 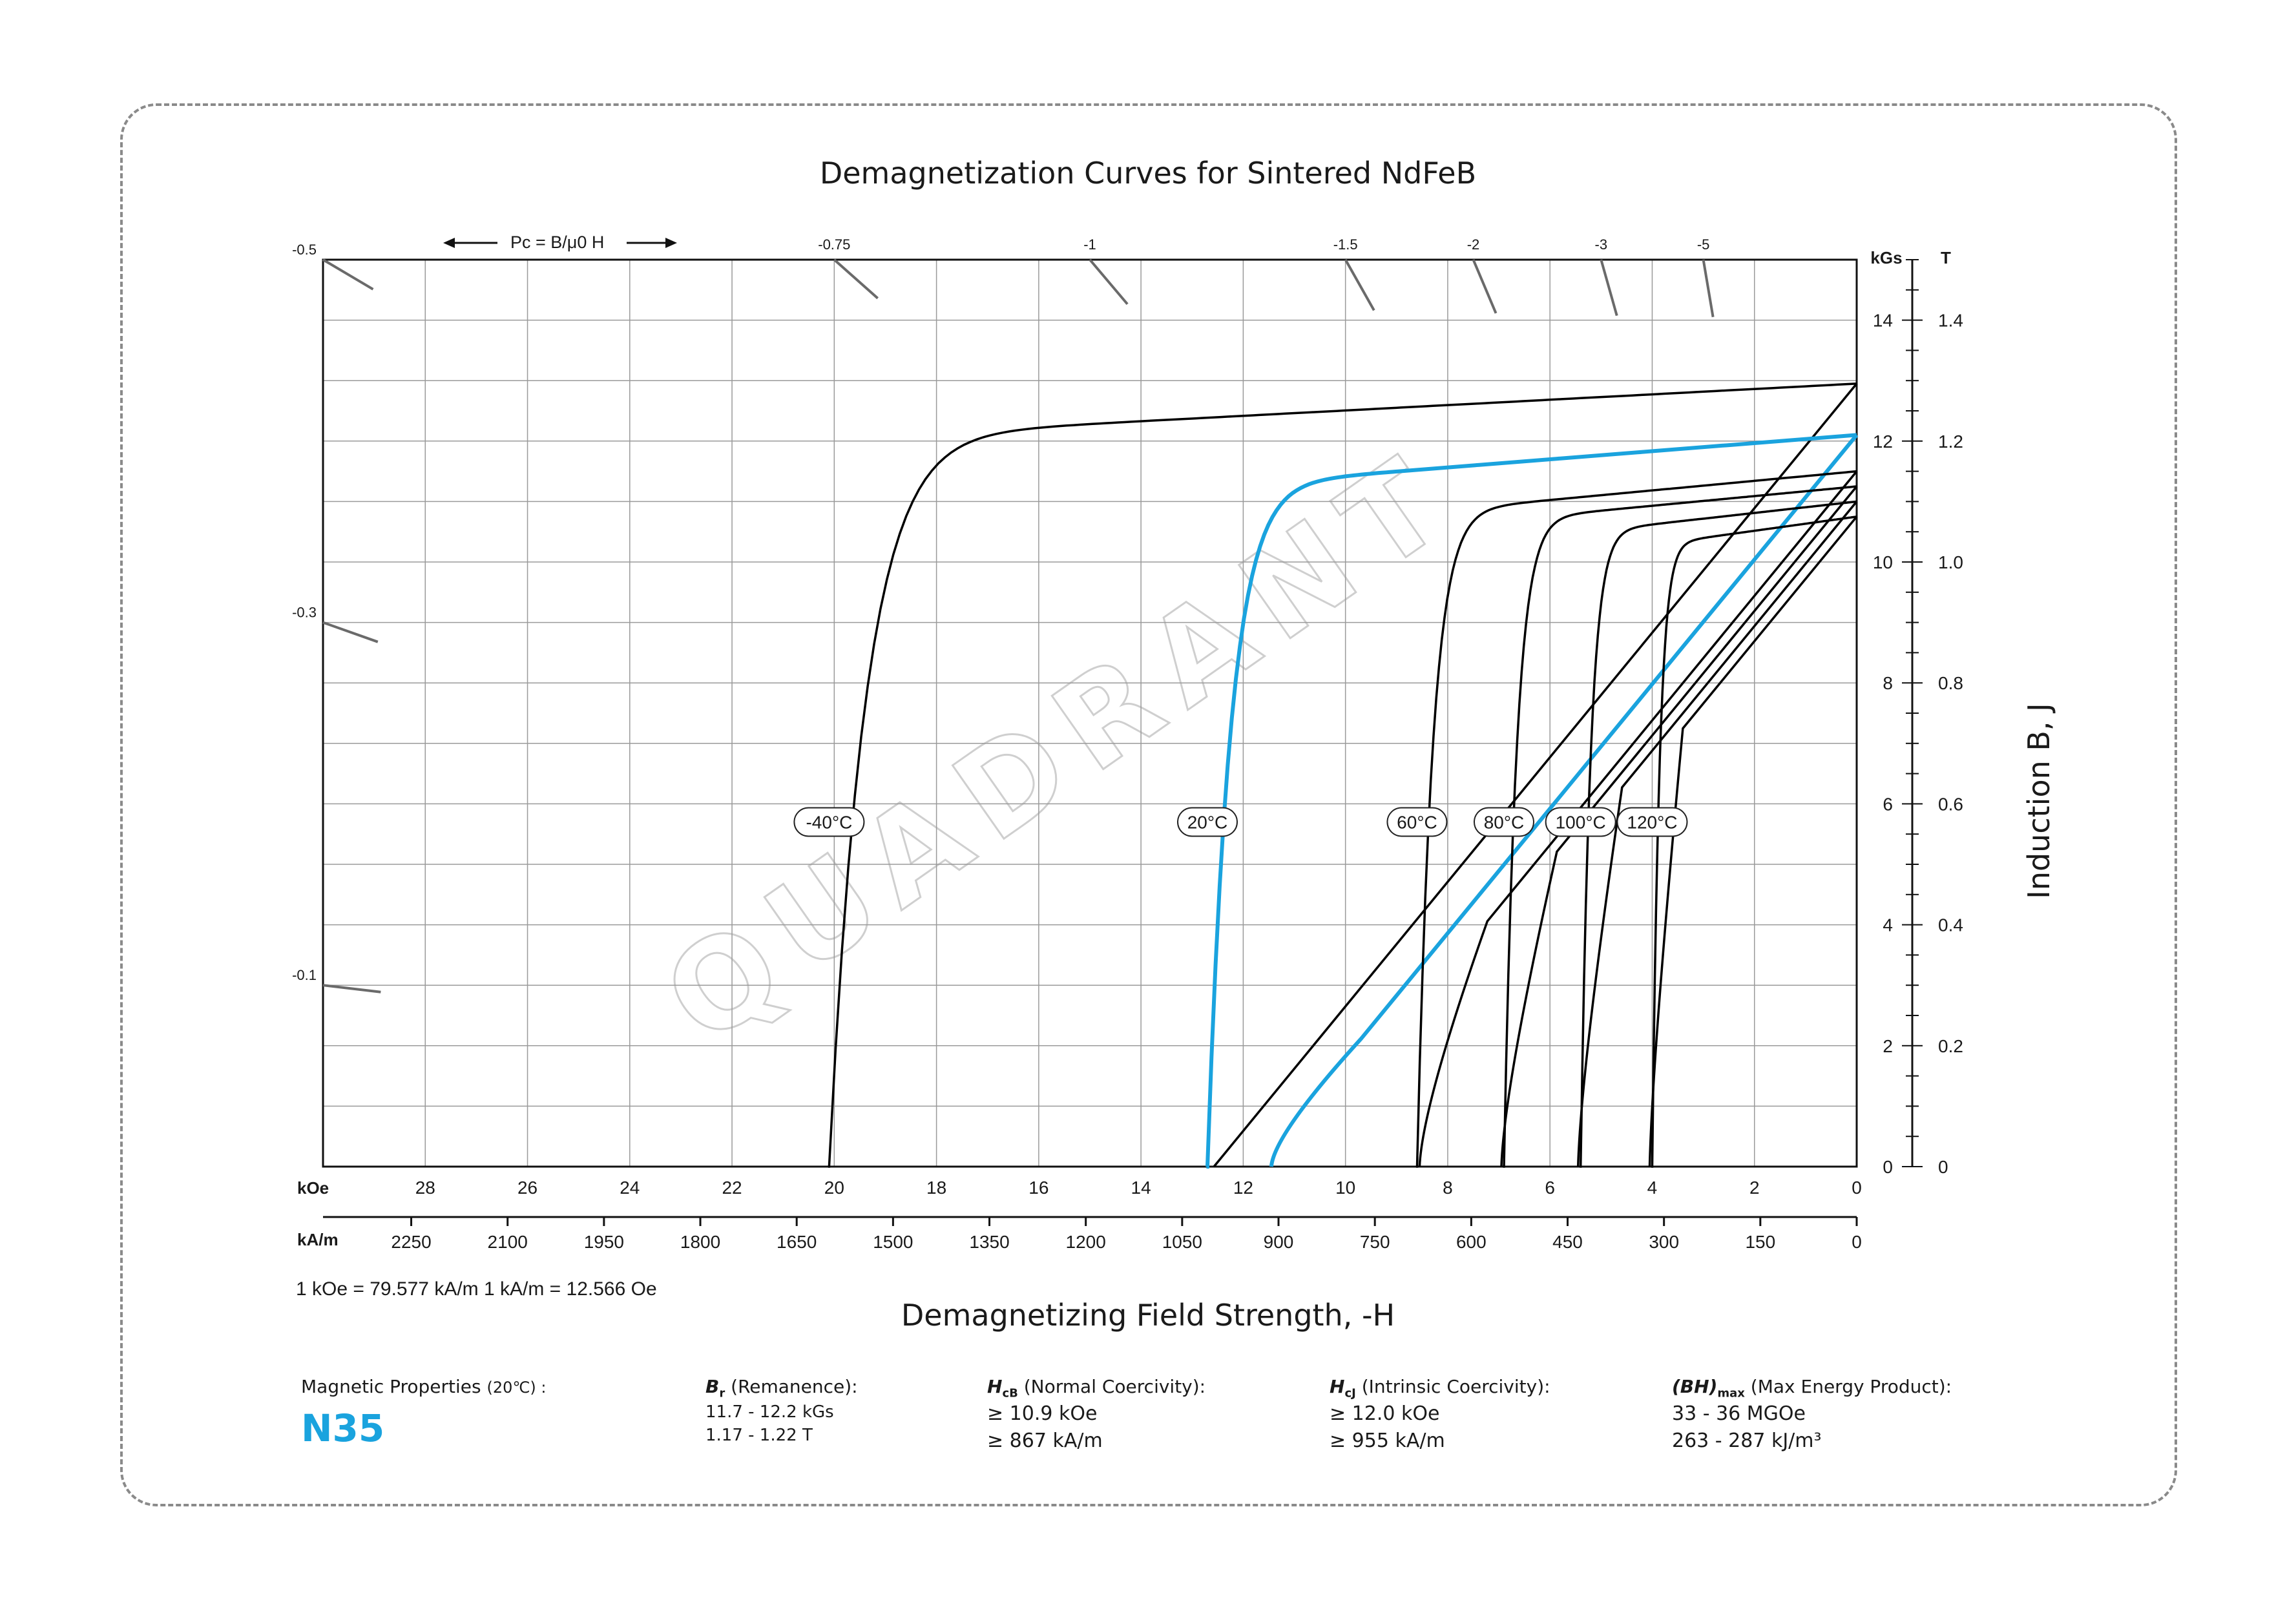 What do you see at coordinates (1951, 562) in the screenshot?
I see `y-tick-t: 1.0` at bounding box center [1951, 562].